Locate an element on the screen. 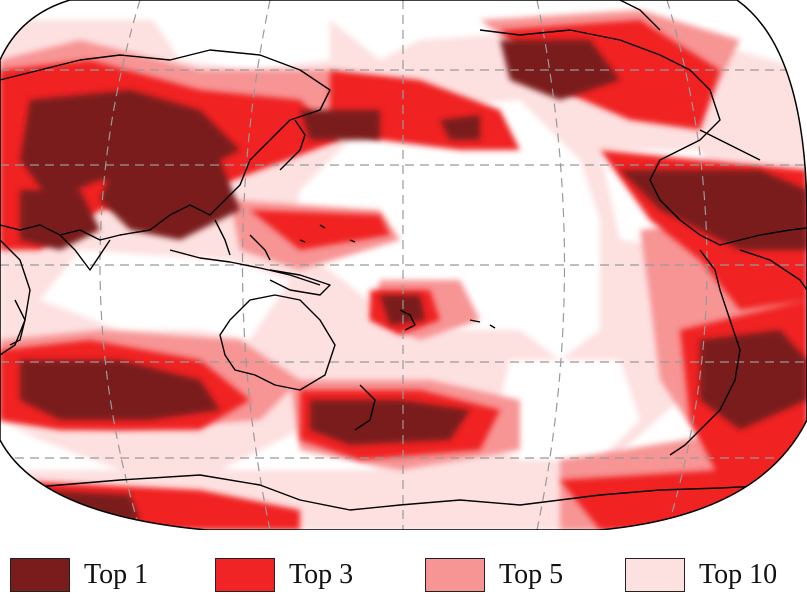  coastline-new-zealand is located at coordinates (365, 407).